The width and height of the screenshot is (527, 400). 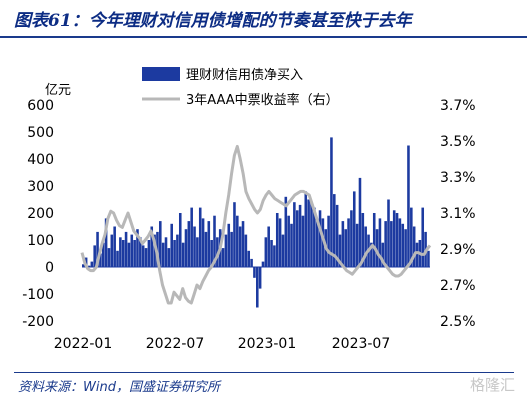 What do you see at coordinates (175, 344) in the screenshot?
I see `x-tick-label: 2022-07` at bounding box center [175, 344].